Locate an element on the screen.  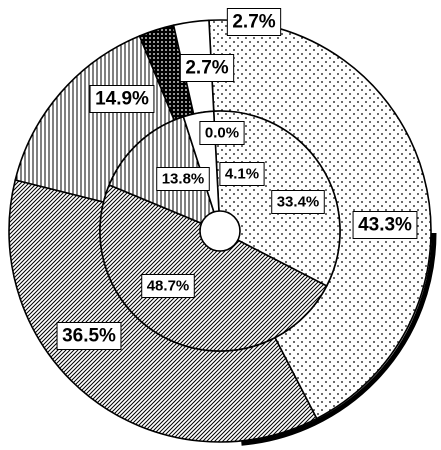
outer-label-4: 2.7% is located at coordinates (254, 22).